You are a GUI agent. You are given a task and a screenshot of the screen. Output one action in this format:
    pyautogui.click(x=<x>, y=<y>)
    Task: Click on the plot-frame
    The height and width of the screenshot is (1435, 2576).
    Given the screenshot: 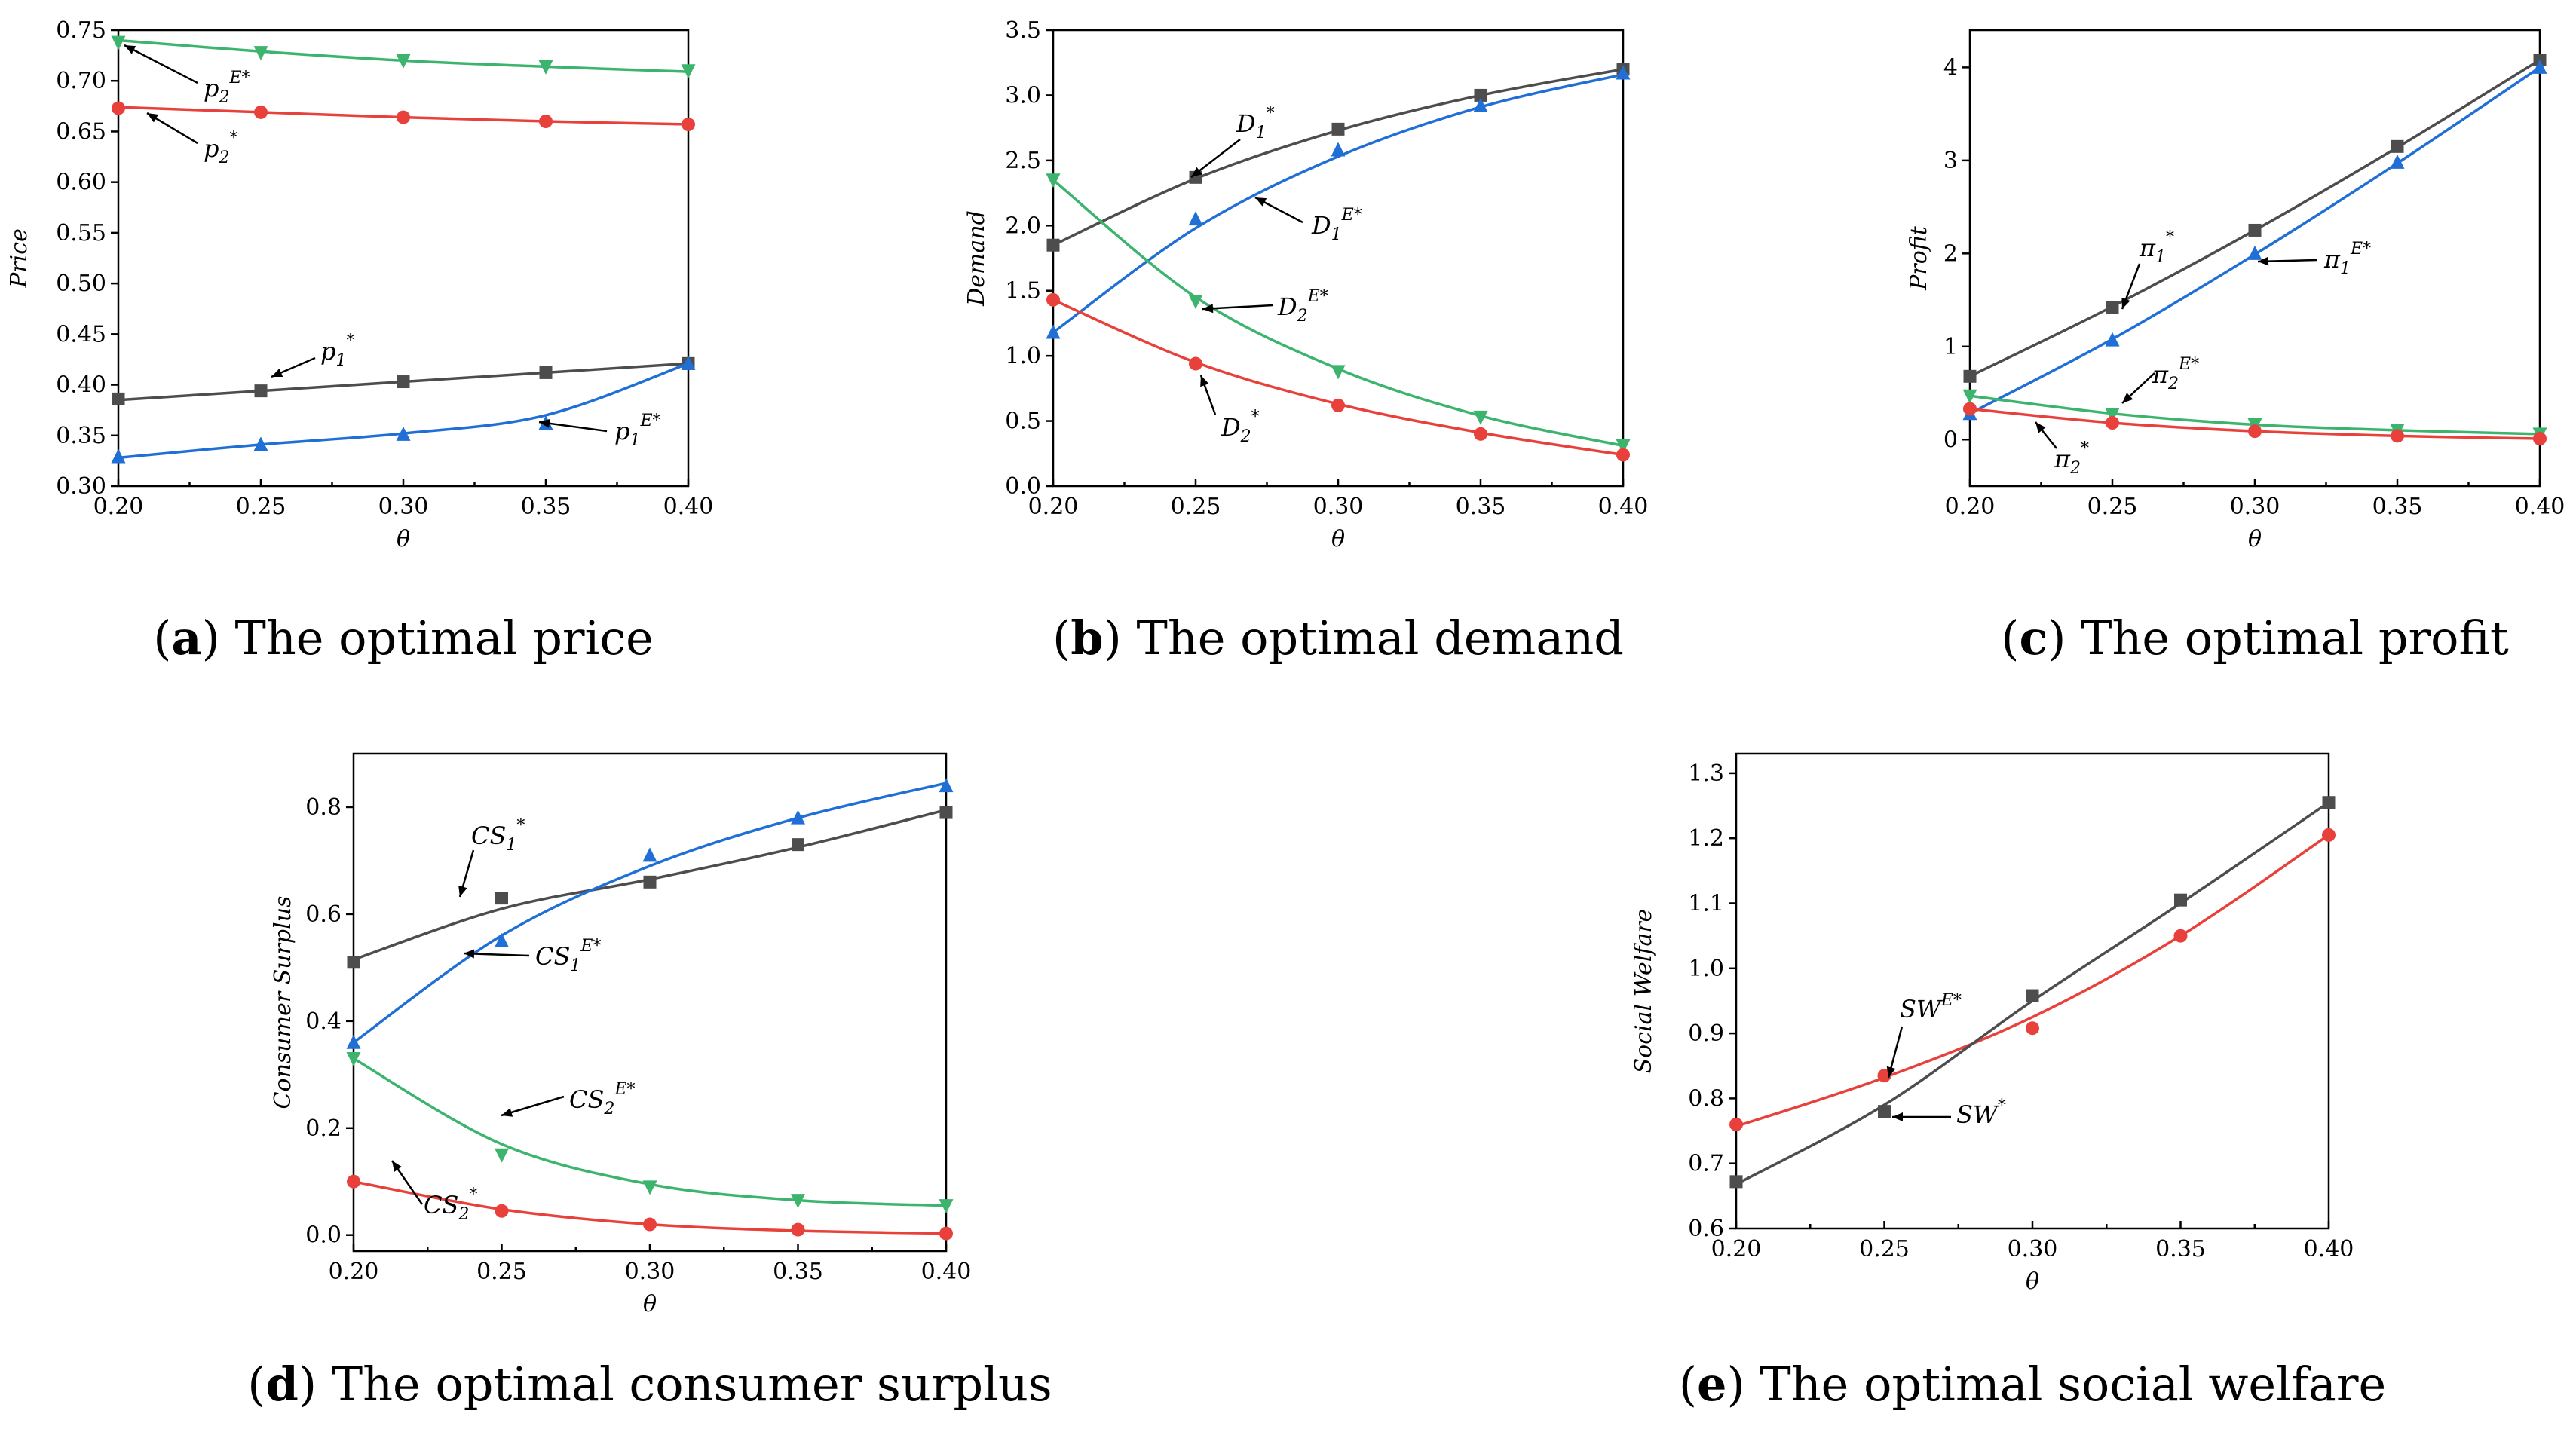 What is the action you would take?
    pyautogui.click(x=650, y=1002)
    